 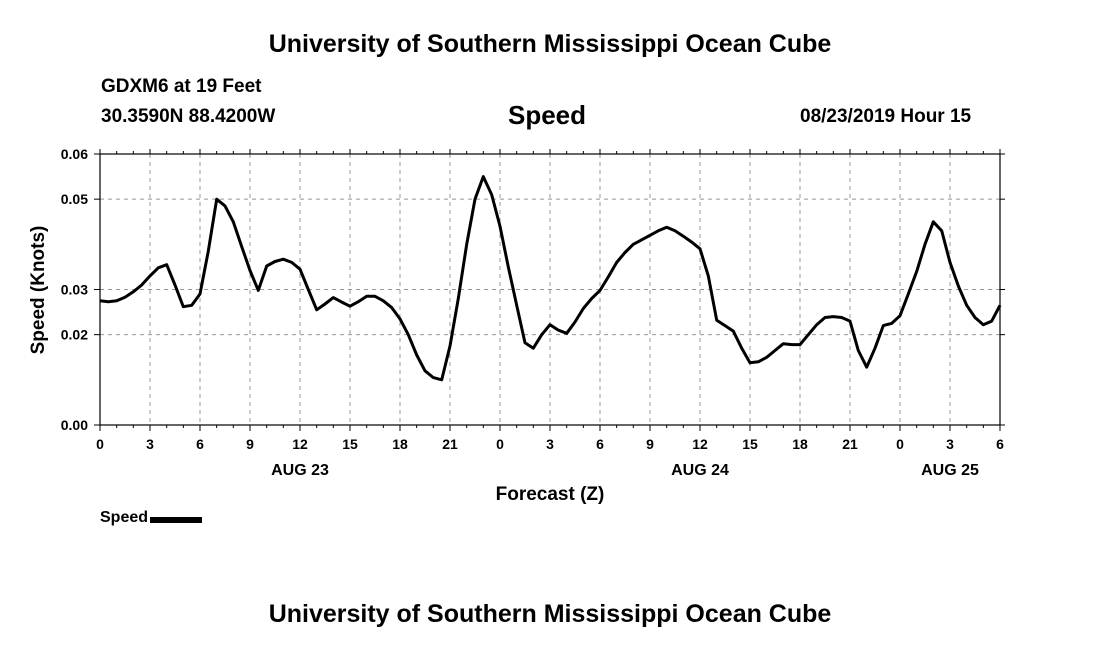 What do you see at coordinates (300, 470) in the screenshot?
I see `date-label: AUG 23` at bounding box center [300, 470].